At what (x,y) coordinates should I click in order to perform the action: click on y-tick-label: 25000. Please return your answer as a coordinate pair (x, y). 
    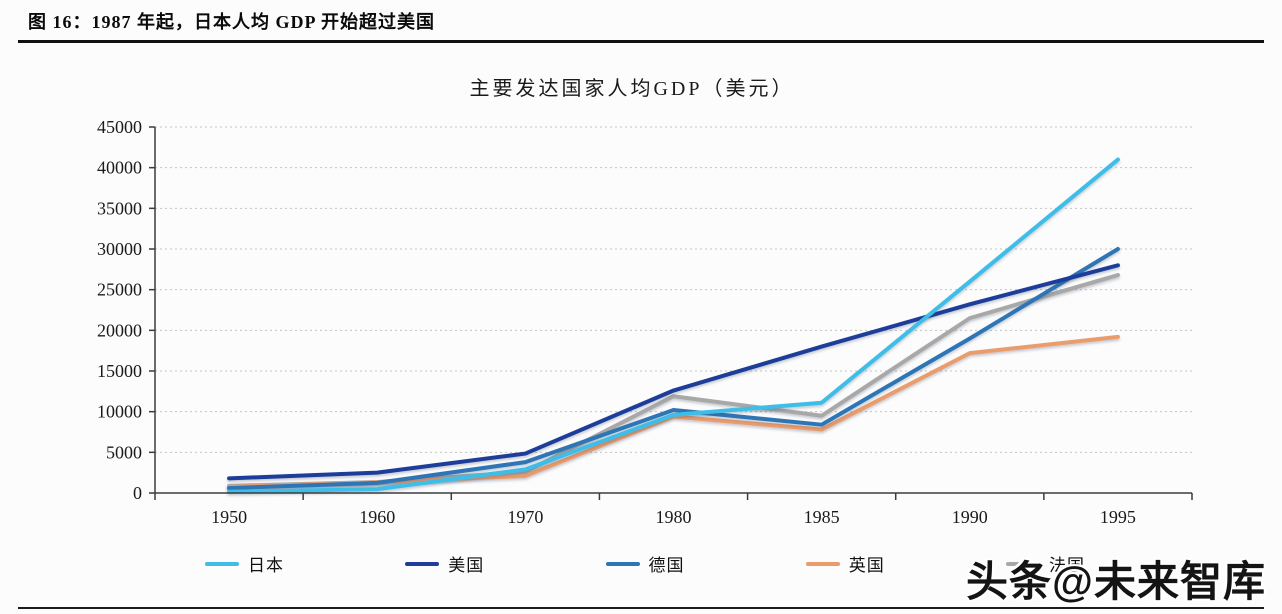
    Looking at the image, I should click on (119, 290).